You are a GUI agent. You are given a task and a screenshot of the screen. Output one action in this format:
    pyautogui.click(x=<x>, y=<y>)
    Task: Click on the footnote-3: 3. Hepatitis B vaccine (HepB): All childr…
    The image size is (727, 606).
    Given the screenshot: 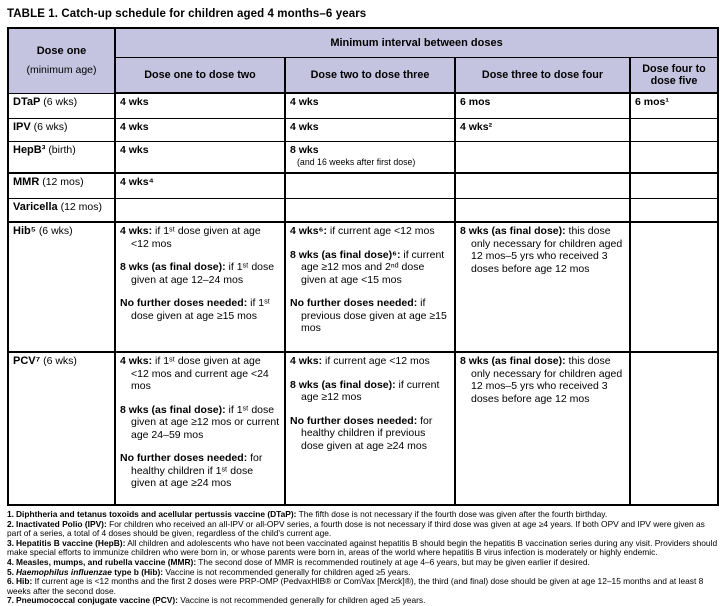 What is the action you would take?
    pyautogui.click(x=362, y=547)
    